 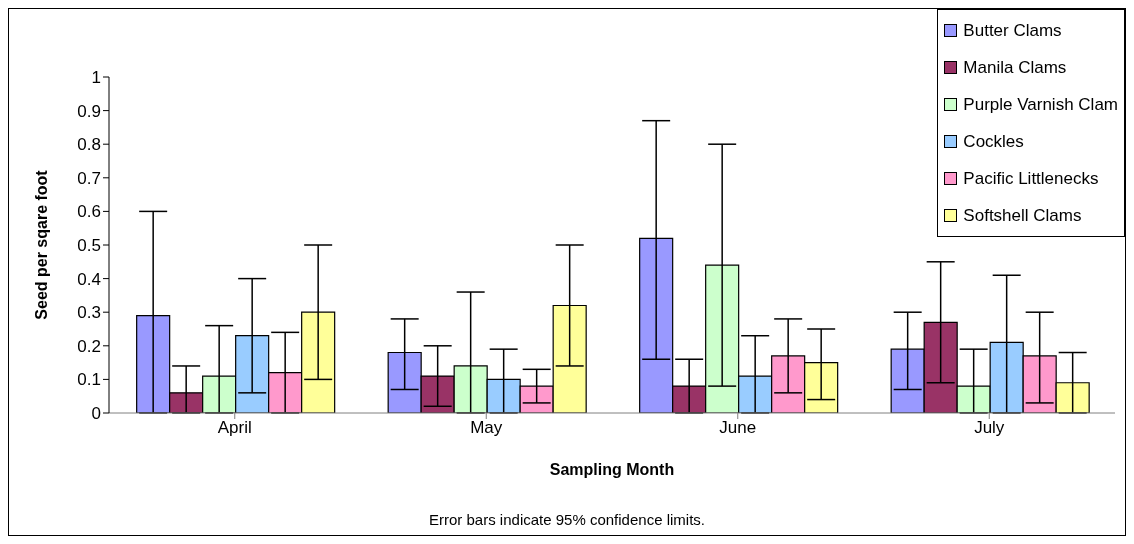 What do you see at coordinates (989, 428) in the screenshot?
I see `x-tick-label: July` at bounding box center [989, 428].